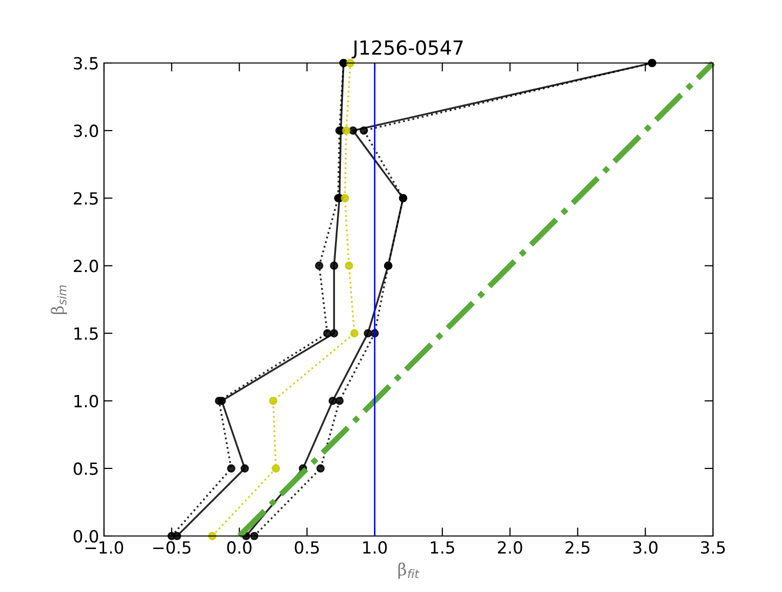 The width and height of the screenshot is (782, 592). Describe the element at coordinates (86, 401) in the screenshot. I see `y-tick-label: 1.0` at that location.